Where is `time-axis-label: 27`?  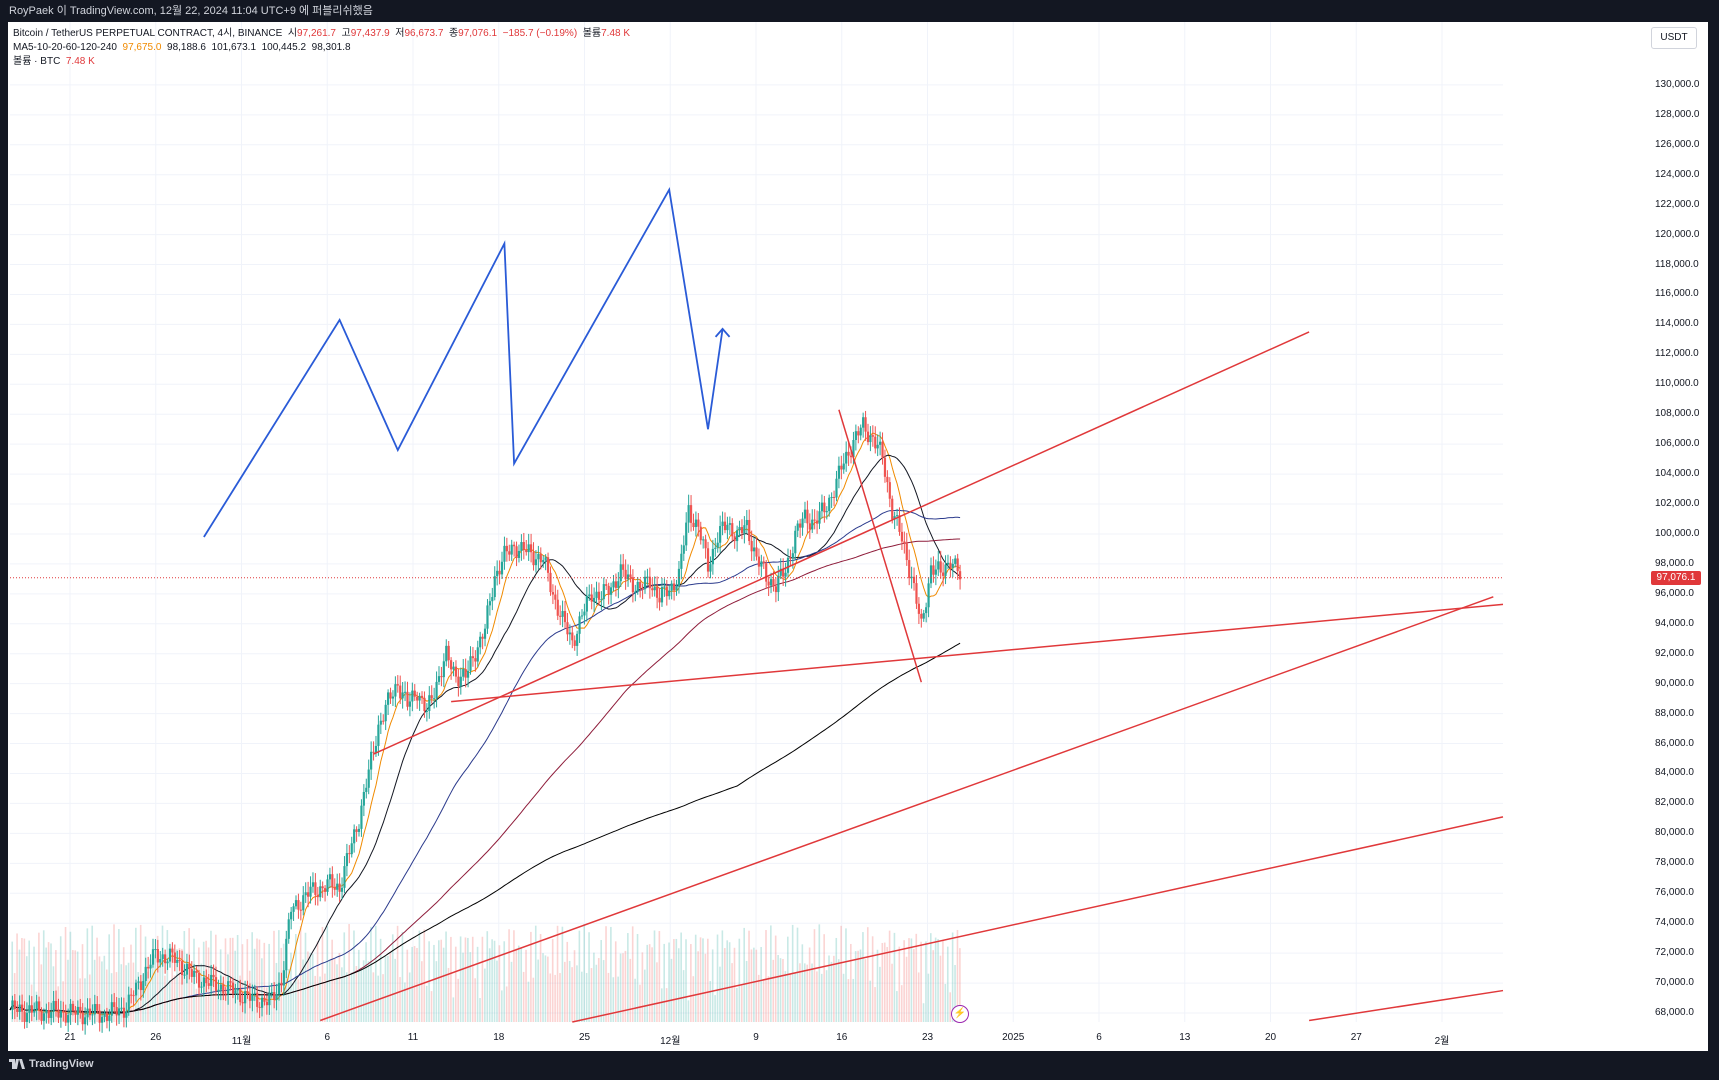 time-axis-label: 27 is located at coordinates (1356, 1037).